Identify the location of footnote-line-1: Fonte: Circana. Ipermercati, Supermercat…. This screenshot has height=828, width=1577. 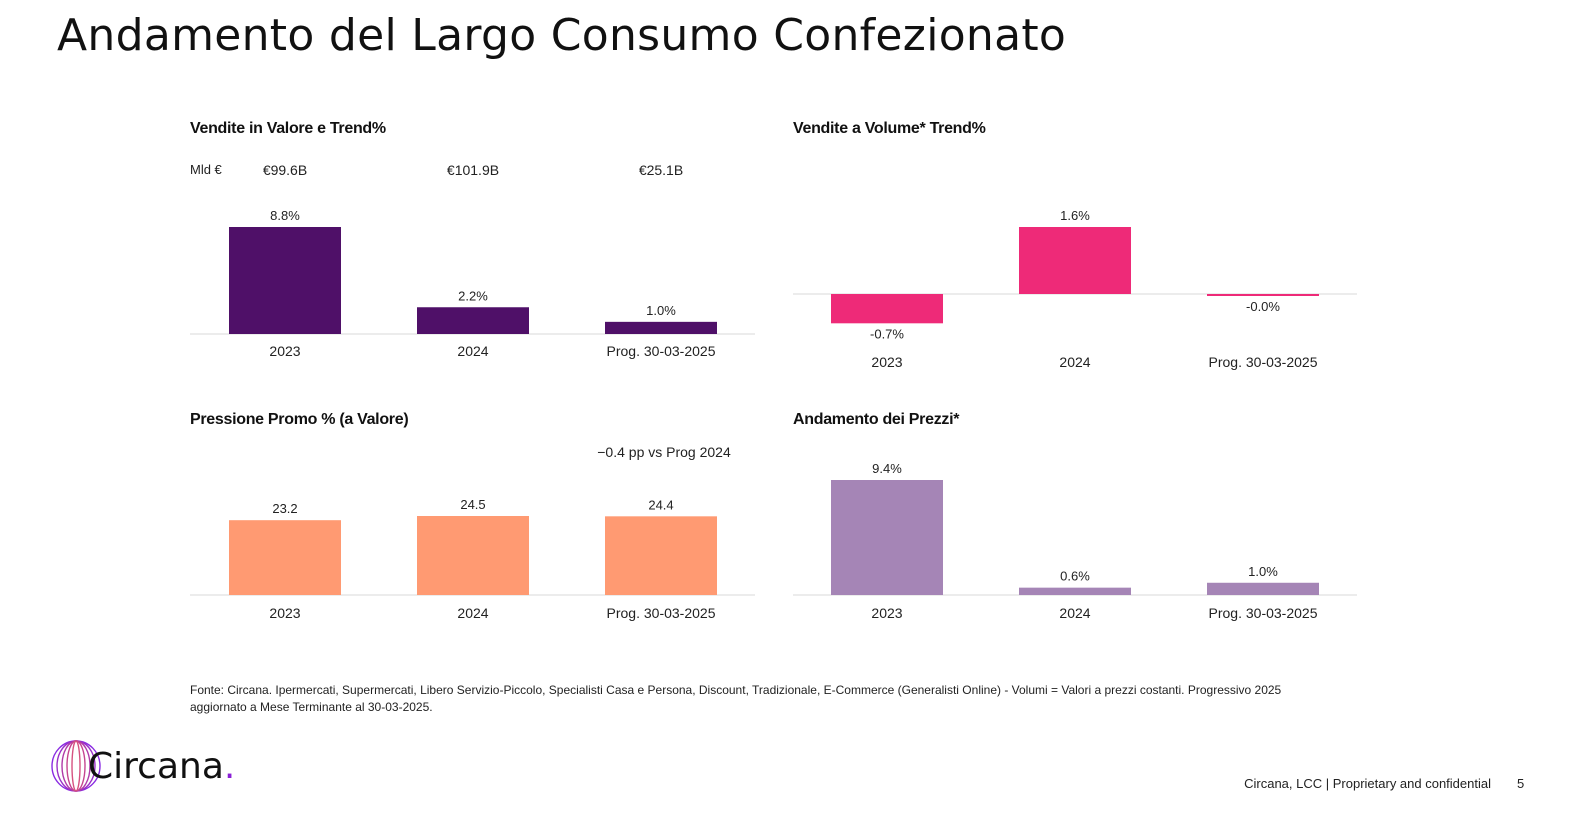
(736, 690).